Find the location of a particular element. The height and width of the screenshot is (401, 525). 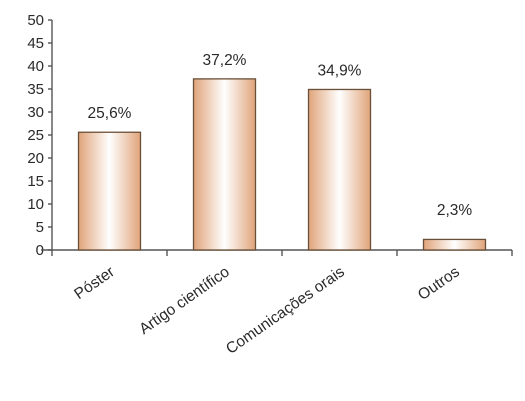

y-tick-label: 35 is located at coordinates (35, 89).